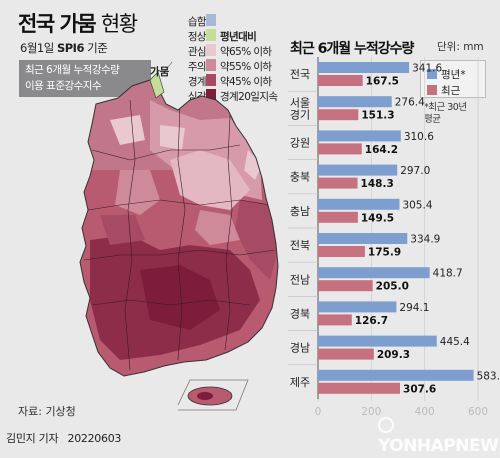 The image size is (500, 458). I want to click on page-title: 전국 가뭄 현황, so click(78, 23).